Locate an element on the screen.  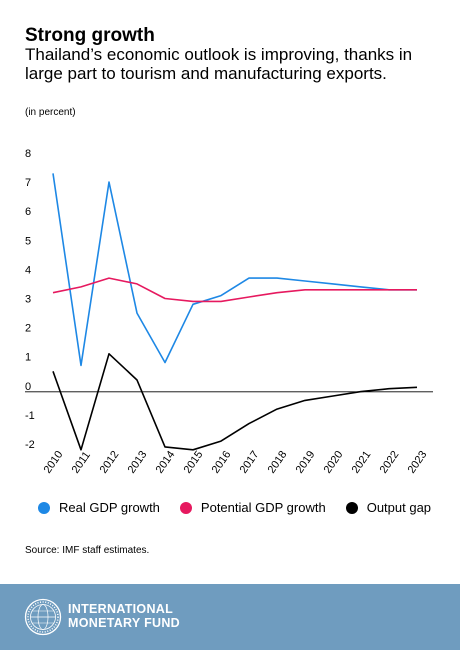
y-tick-label: 6 is located at coordinates (28, 212).